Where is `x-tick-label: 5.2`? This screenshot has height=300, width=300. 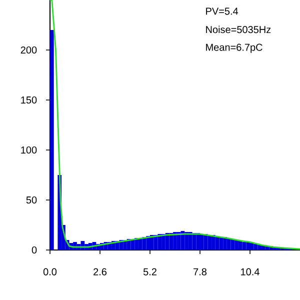 x-tick-label: 5.2 is located at coordinates (149, 272).